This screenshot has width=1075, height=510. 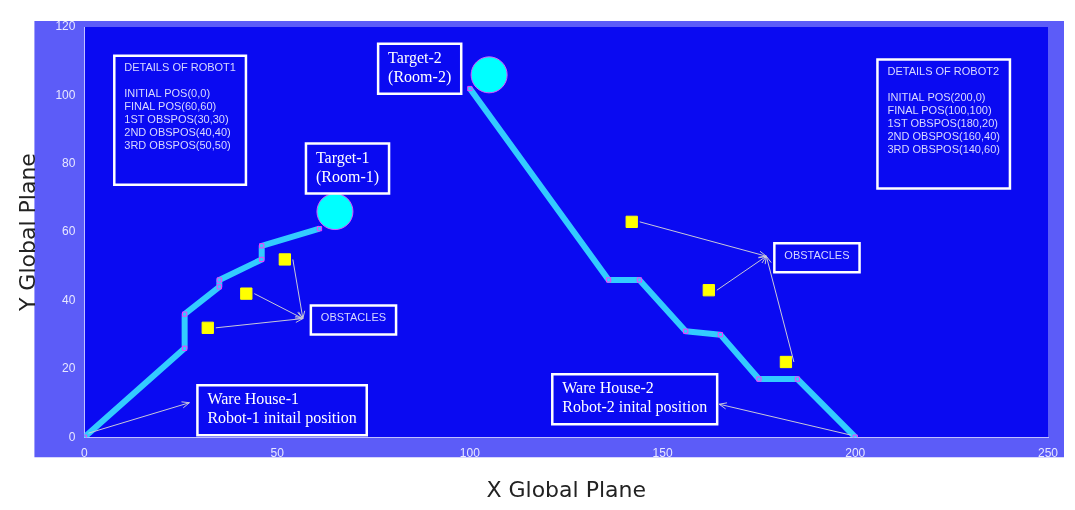 I want to click on y-tick-label: 120, so click(x=65, y=26).